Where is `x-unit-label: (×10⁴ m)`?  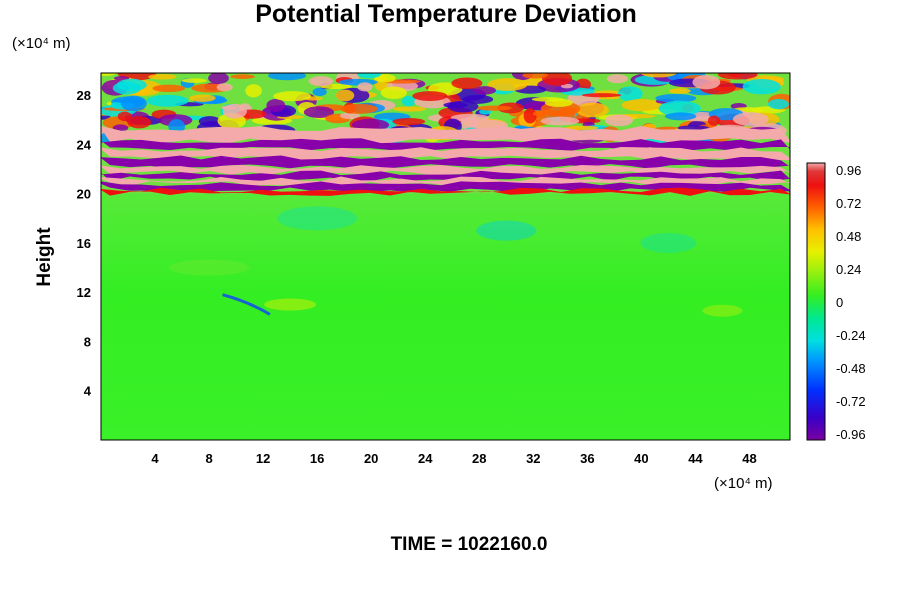
x-unit-label: (×10⁴ m) is located at coordinates (743, 483).